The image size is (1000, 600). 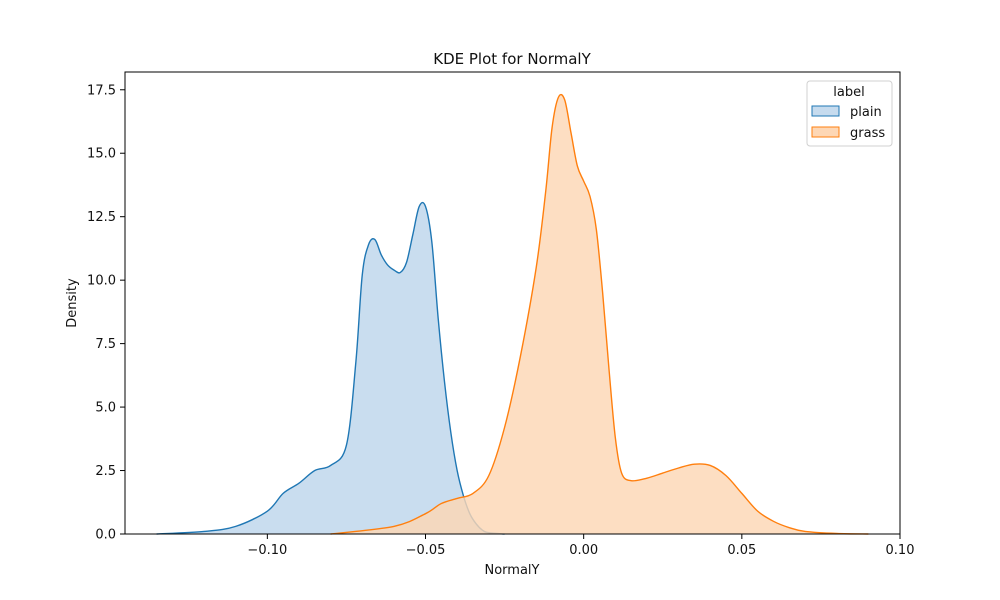 What do you see at coordinates (825, 111) in the screenshot?
I see `legend-swatch-plain` at bounding box center [825, 111].